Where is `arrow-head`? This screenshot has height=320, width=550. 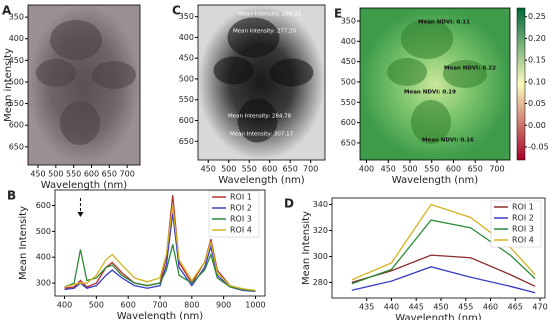
arrow-head is located at coordinates (80, 214).